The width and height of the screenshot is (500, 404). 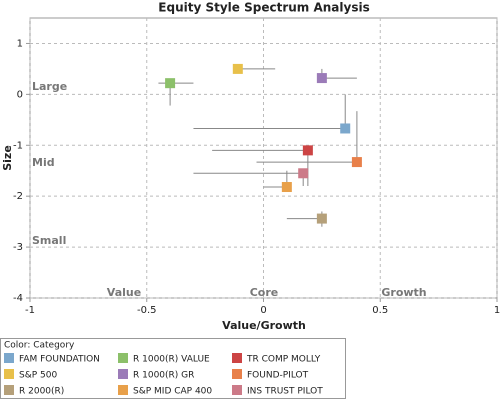 I want to click on legend-label: R 1000(R) GR, so click(x=163, y=376).